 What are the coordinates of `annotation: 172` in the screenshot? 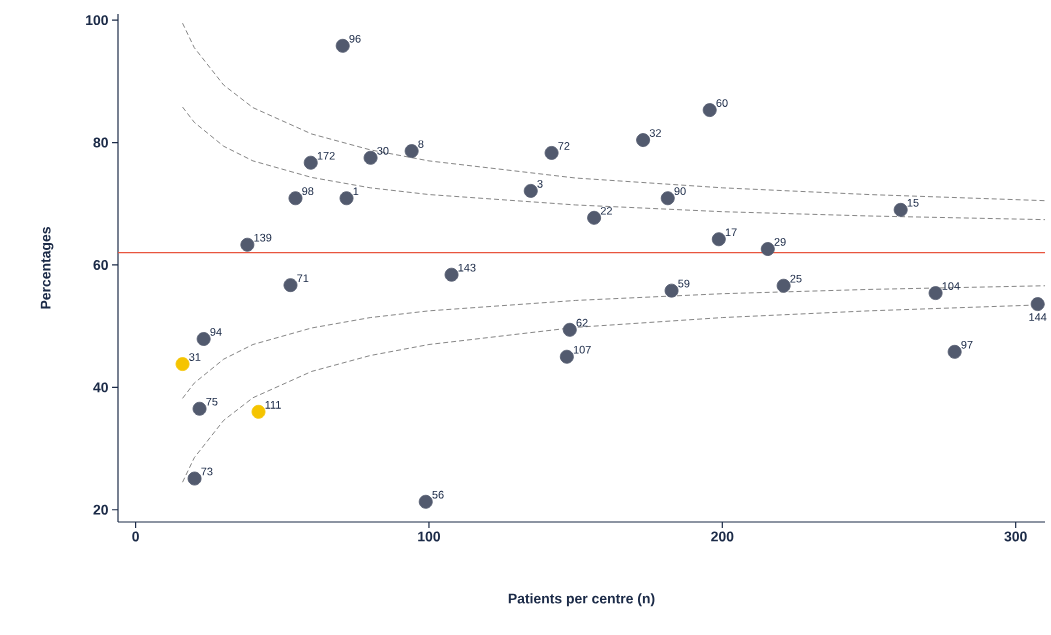 It's located at (326, 155).